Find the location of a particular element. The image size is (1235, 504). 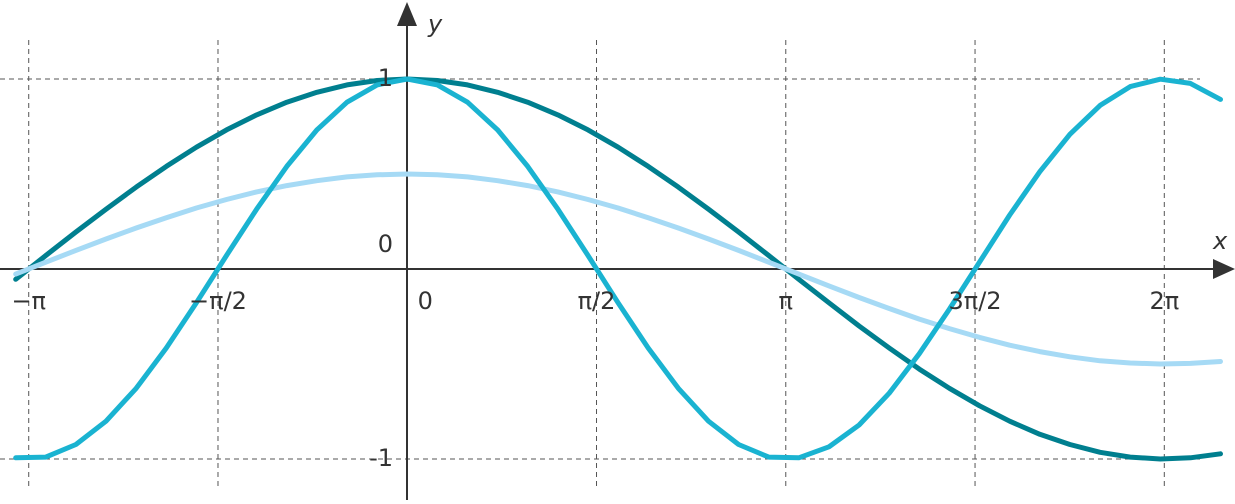

x-tick-label: π/2 is located at coordinates (597, 301).